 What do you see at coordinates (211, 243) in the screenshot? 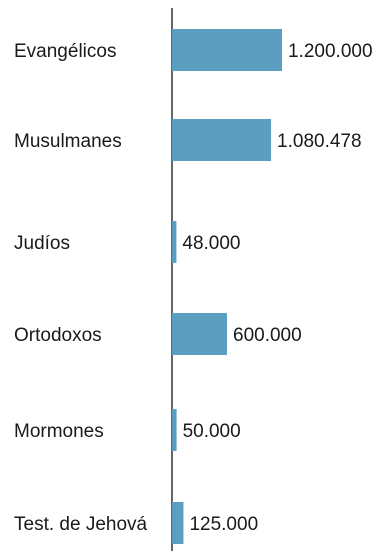
I see `value-label: 48.000` at bounding box center [211, 243].